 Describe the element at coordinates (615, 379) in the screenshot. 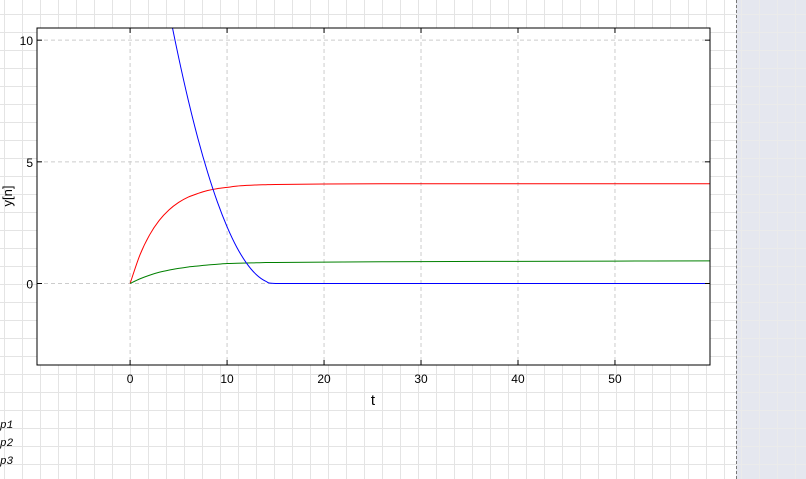

I see `x-tick-label: 50` at that location.